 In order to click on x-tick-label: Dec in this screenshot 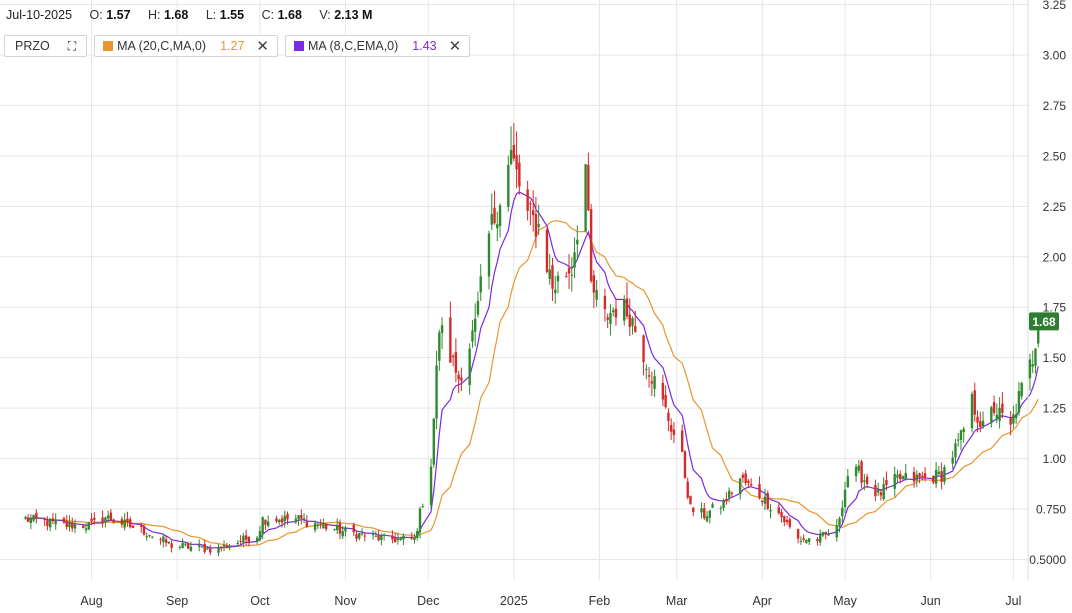, I will do `click(428, 601)`.